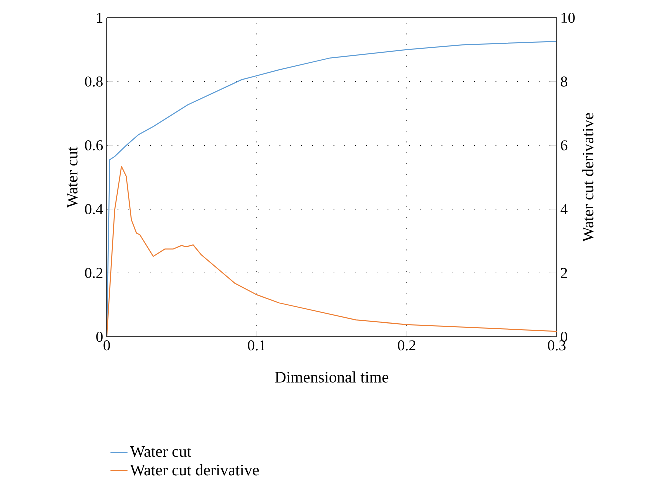  I want to click on x-tick-label: 0, so click(107, 345).